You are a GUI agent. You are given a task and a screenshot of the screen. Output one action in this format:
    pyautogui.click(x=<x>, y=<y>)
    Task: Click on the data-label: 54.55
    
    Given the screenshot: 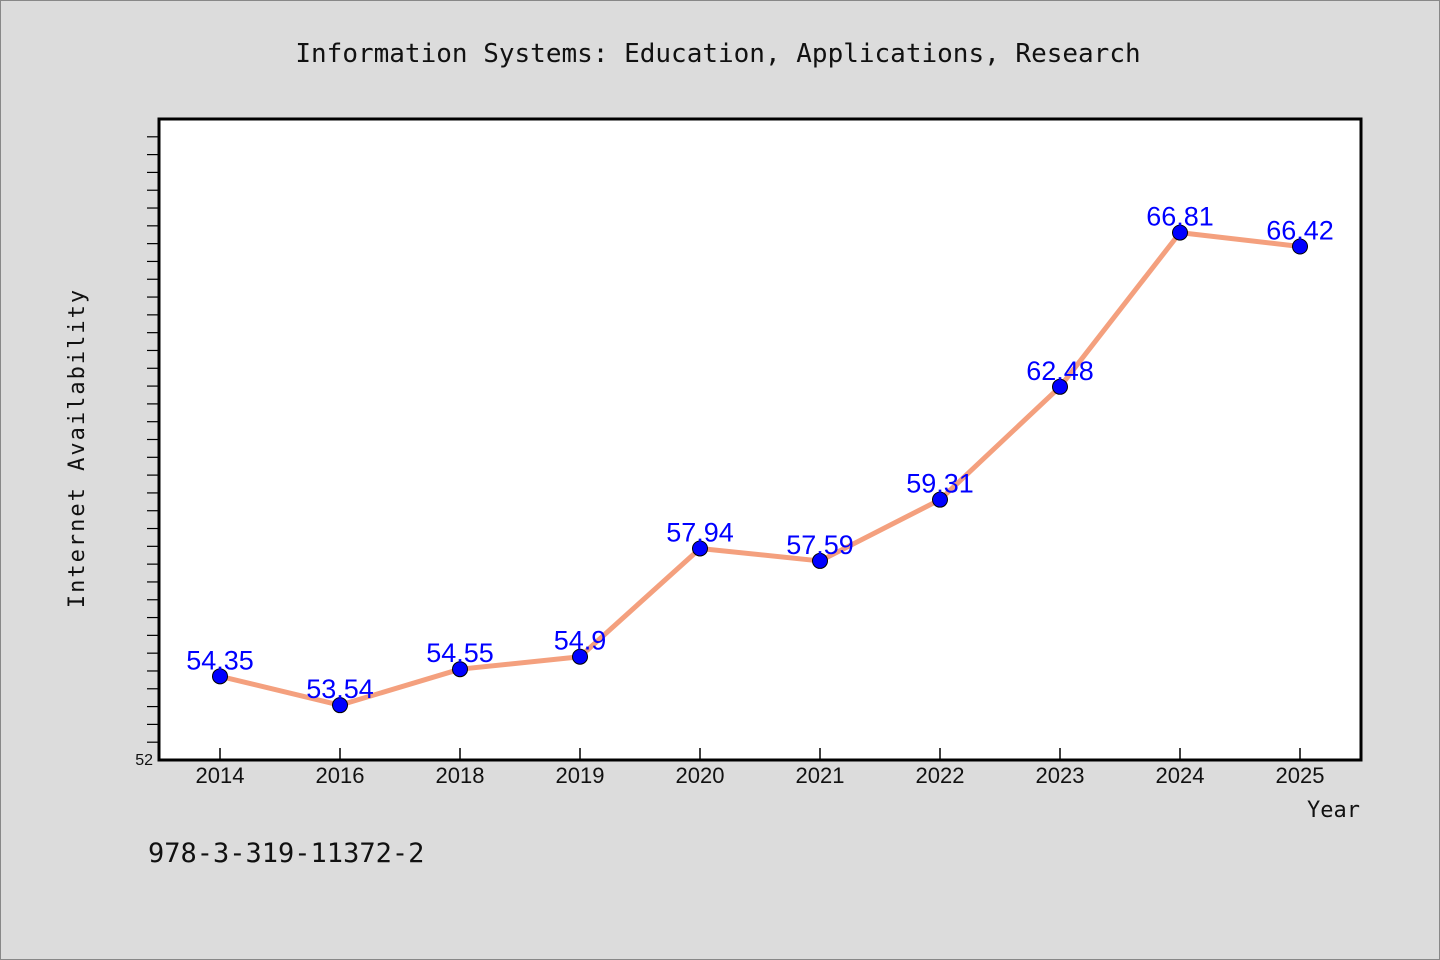 What is the action you would take?
    pyautogui.click(x=460, y=653)
    